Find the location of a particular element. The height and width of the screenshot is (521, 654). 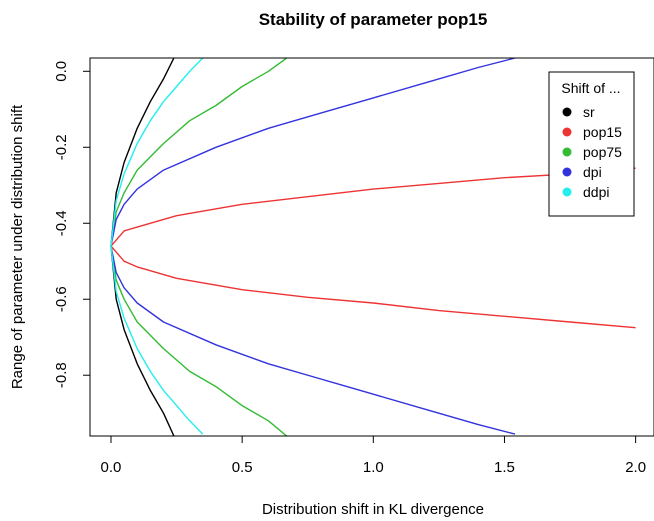

x-tick-label: 0.0 is located at coordinates (111, 467).